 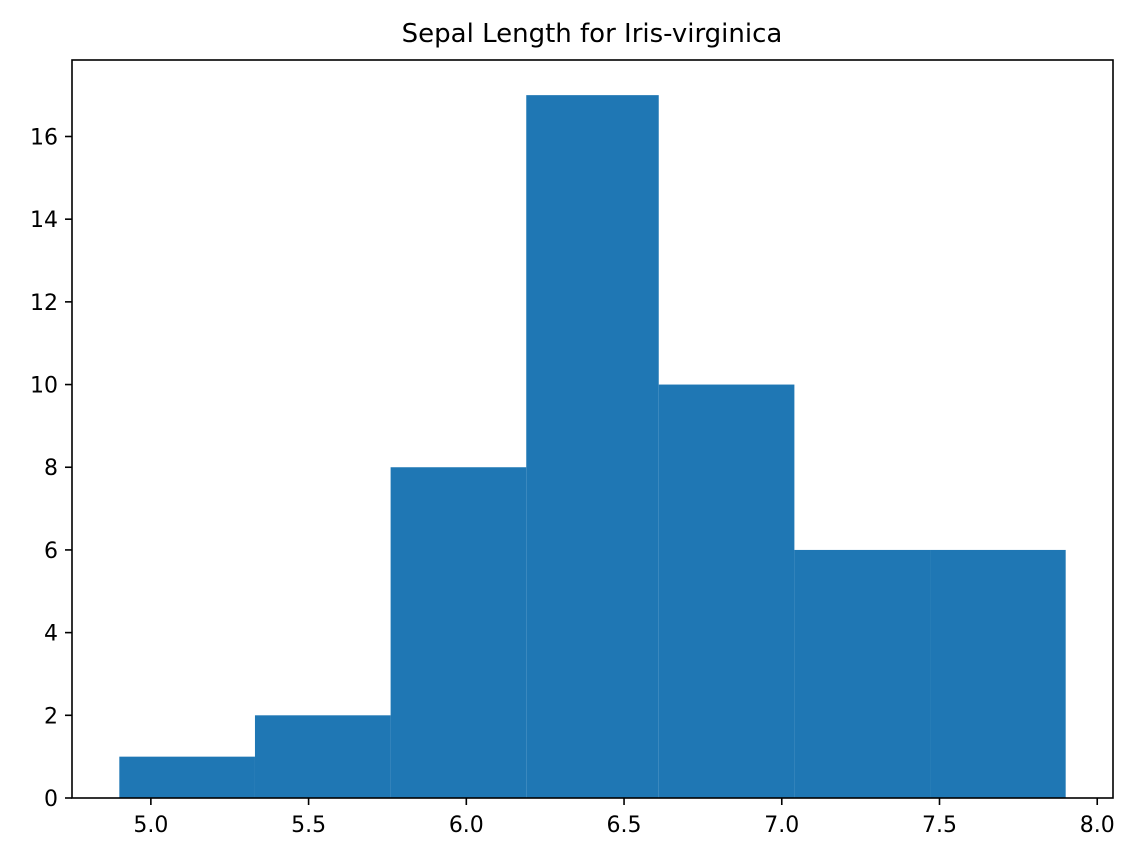 I want to click on y-tick-label-2: 2, so click(x=51, y=716).